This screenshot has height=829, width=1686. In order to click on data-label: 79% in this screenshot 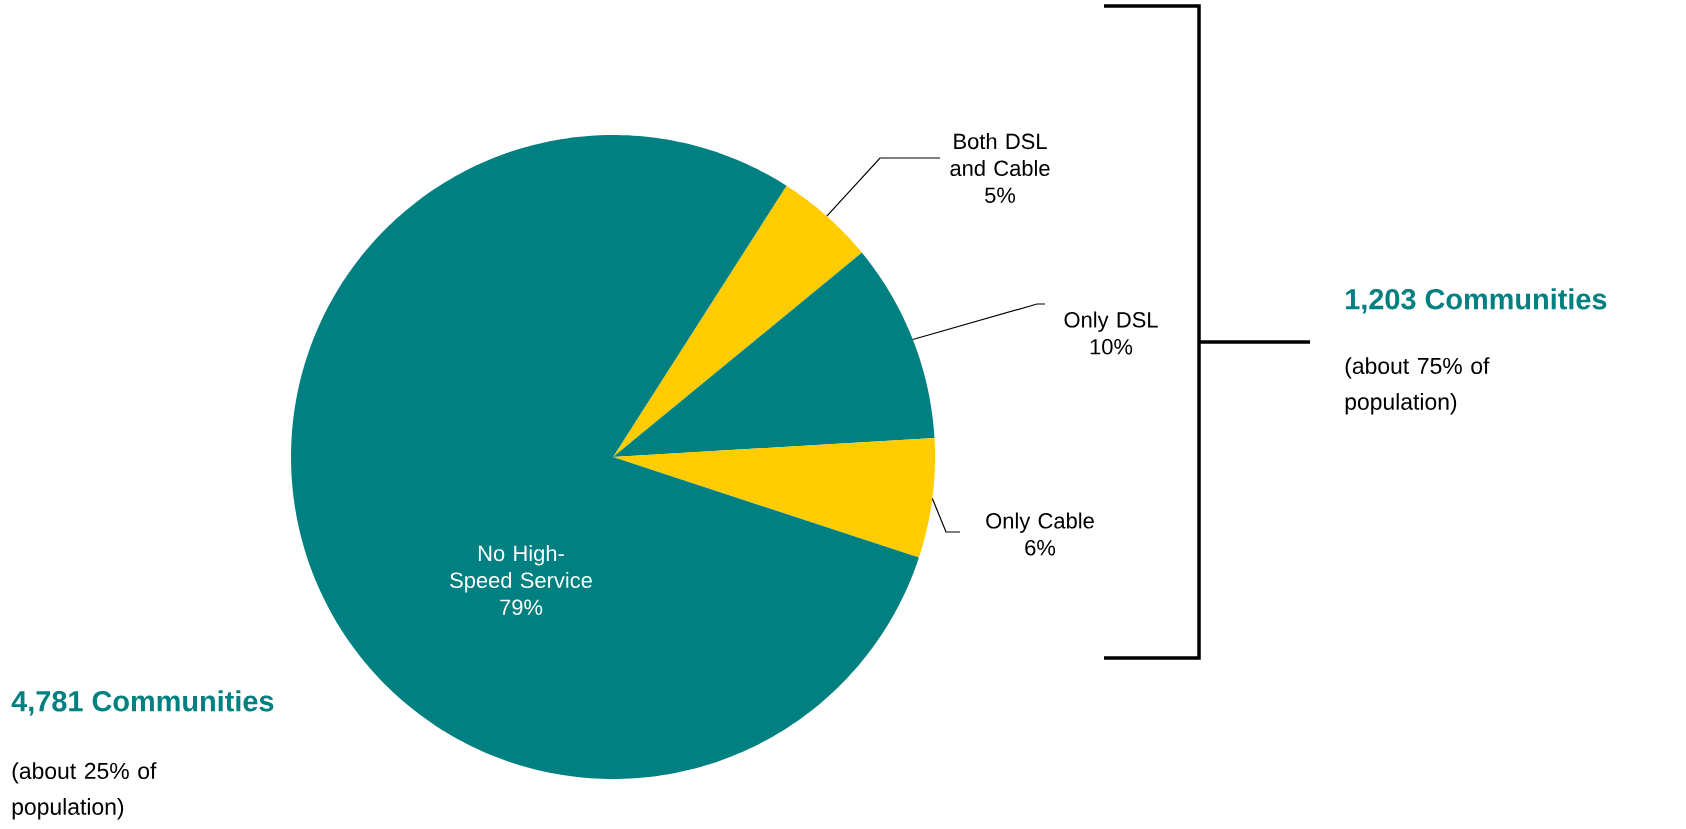, I will do `click(521, 607)`.